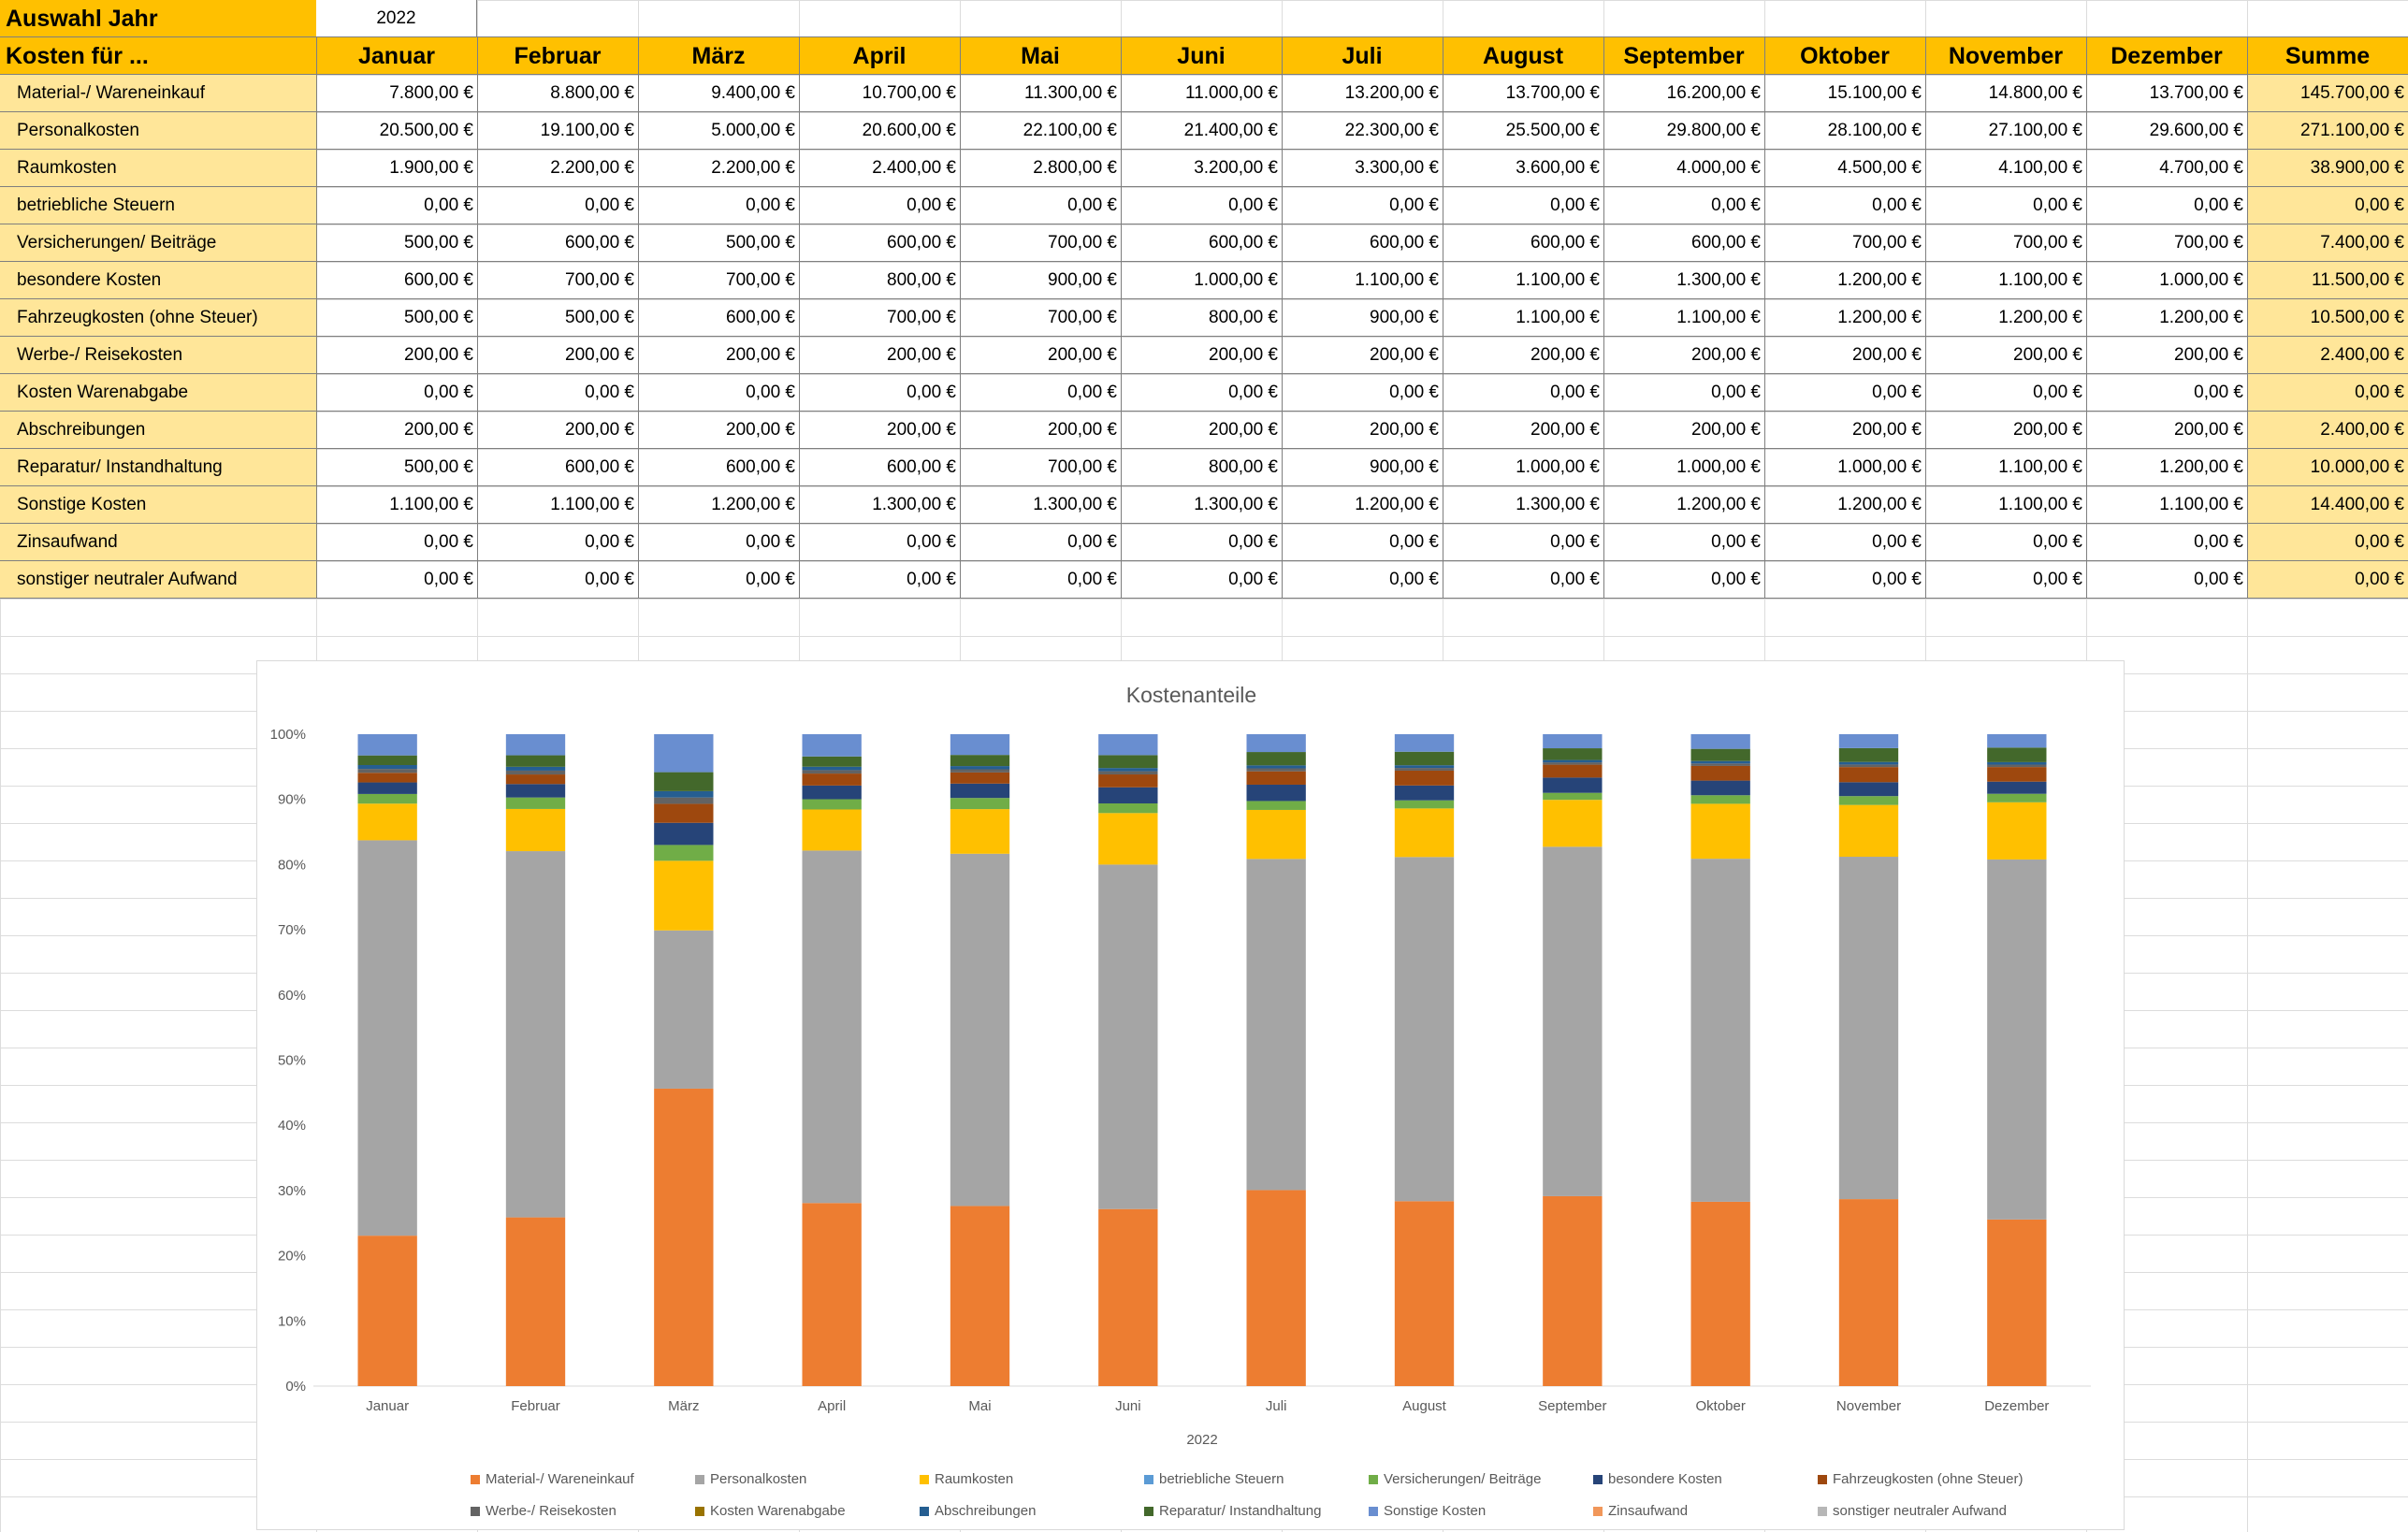 The height and width of the screenshot is (1532, 2408). What do you see at coordinates (909, 93) in the screenshot?
I see `cost-cell: 10.700,00 €` at bounding box center [909, 93].